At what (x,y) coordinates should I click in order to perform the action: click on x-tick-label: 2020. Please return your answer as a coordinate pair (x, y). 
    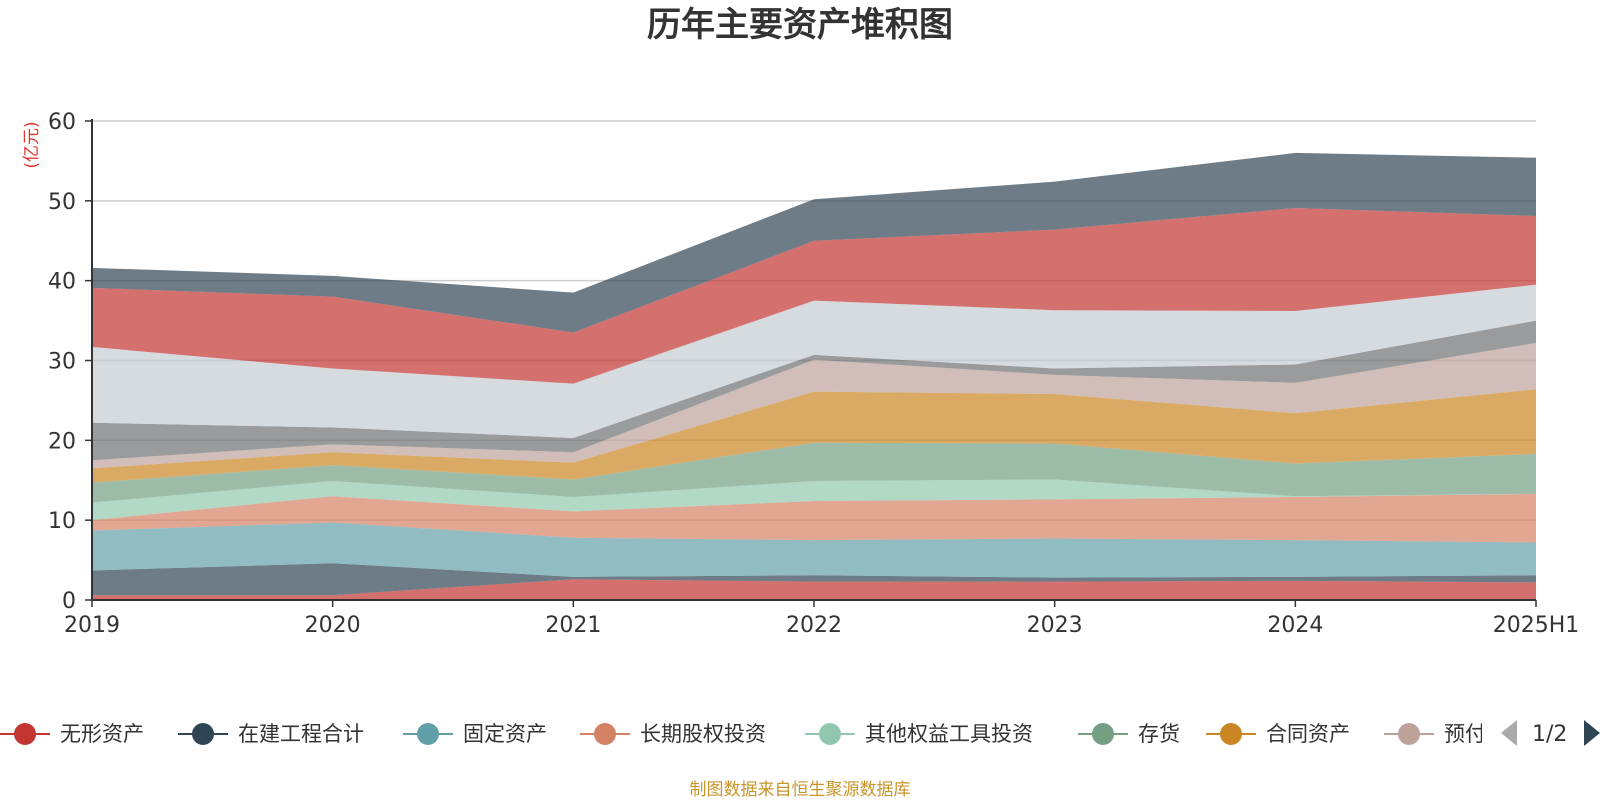
    Looking at the image, I should click on (333, 625).